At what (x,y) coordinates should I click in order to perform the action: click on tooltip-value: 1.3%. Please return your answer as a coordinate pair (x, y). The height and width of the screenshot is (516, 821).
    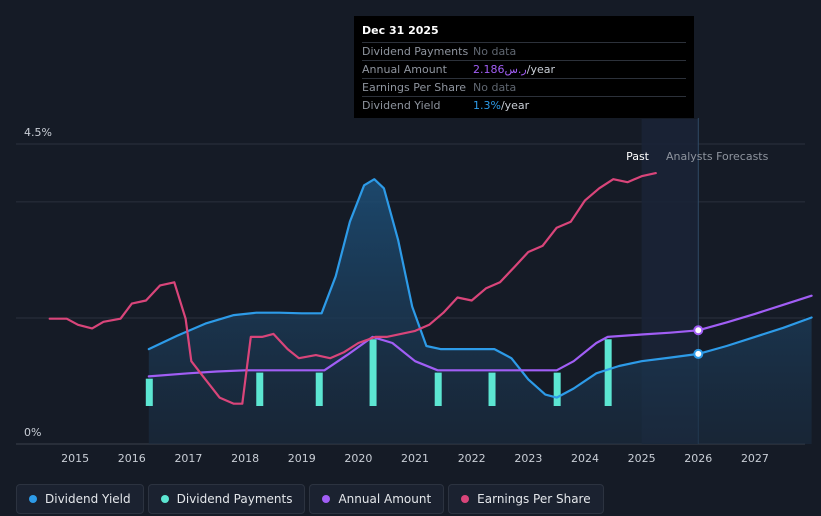
    Looking at the image, I should click on (487, 105).